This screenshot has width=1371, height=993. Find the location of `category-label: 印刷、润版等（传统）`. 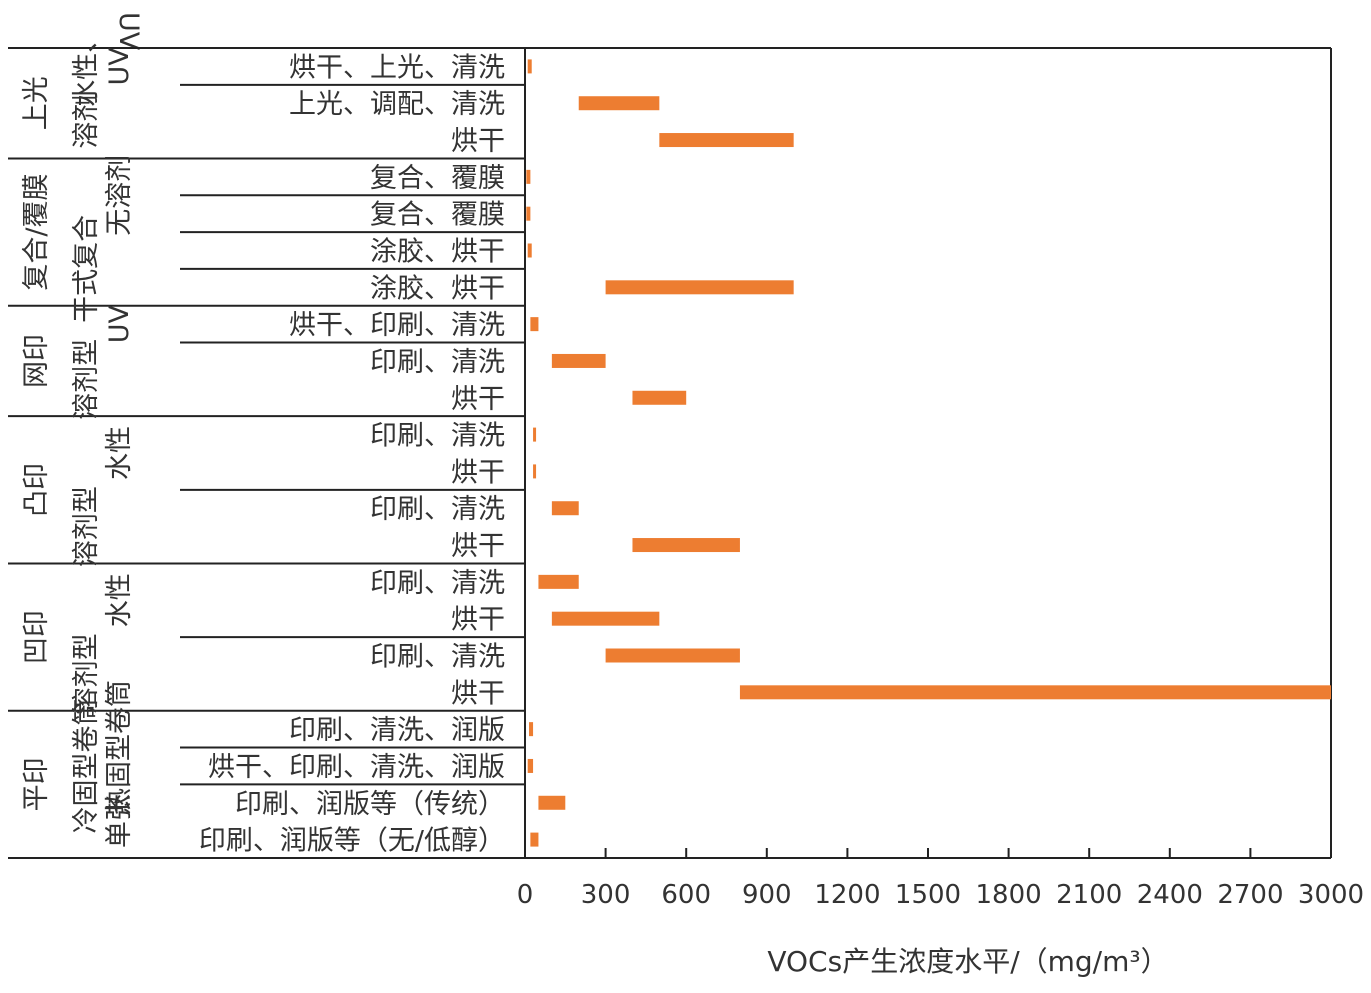

category-label: 印刷、润版等（传统） is located at coordinates (370, 804).